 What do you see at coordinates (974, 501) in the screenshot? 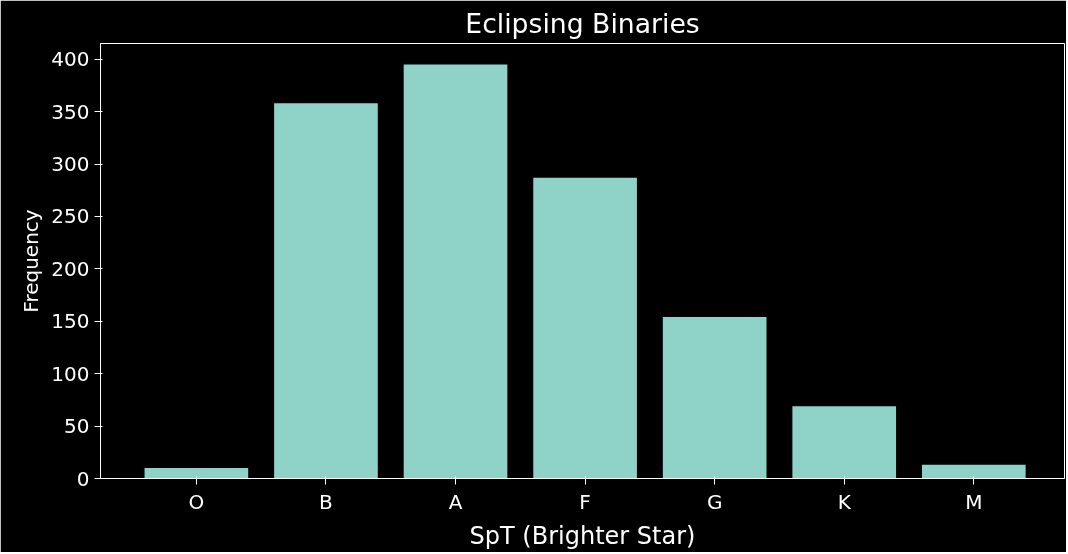
I see `x-tick-label: M` at bounding box center [974, 501].